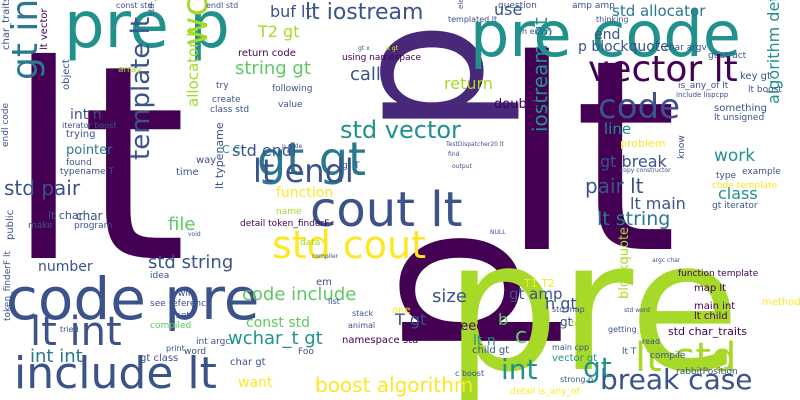 This screenshot has height=400, width=800. Describe the element at coordinates (718, 274) in the screenshot. I see `word-function-template: function template` at that location.